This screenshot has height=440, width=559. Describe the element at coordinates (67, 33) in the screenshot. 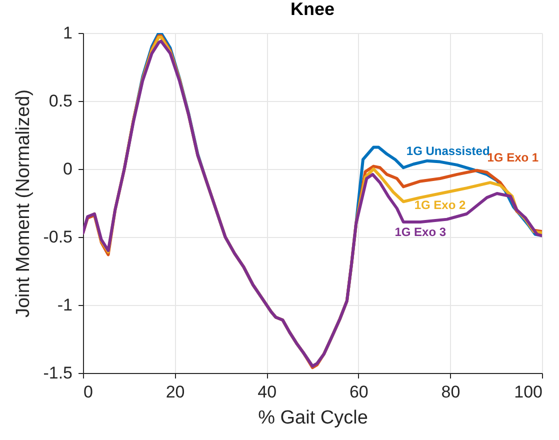

I see `y-tick-label: 1` at that location.